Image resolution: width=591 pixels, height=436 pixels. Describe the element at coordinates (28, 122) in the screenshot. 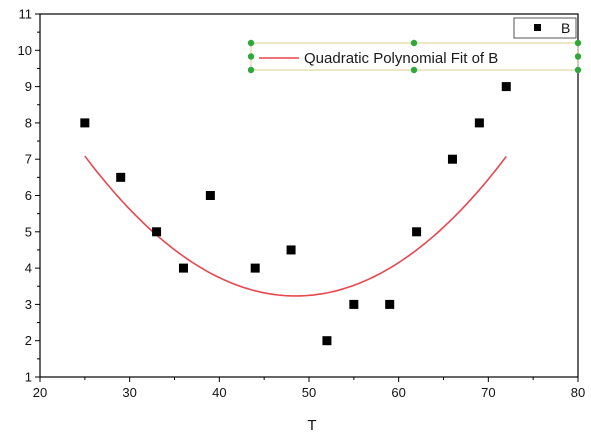

I see `y-tick-label: 8` at that location.